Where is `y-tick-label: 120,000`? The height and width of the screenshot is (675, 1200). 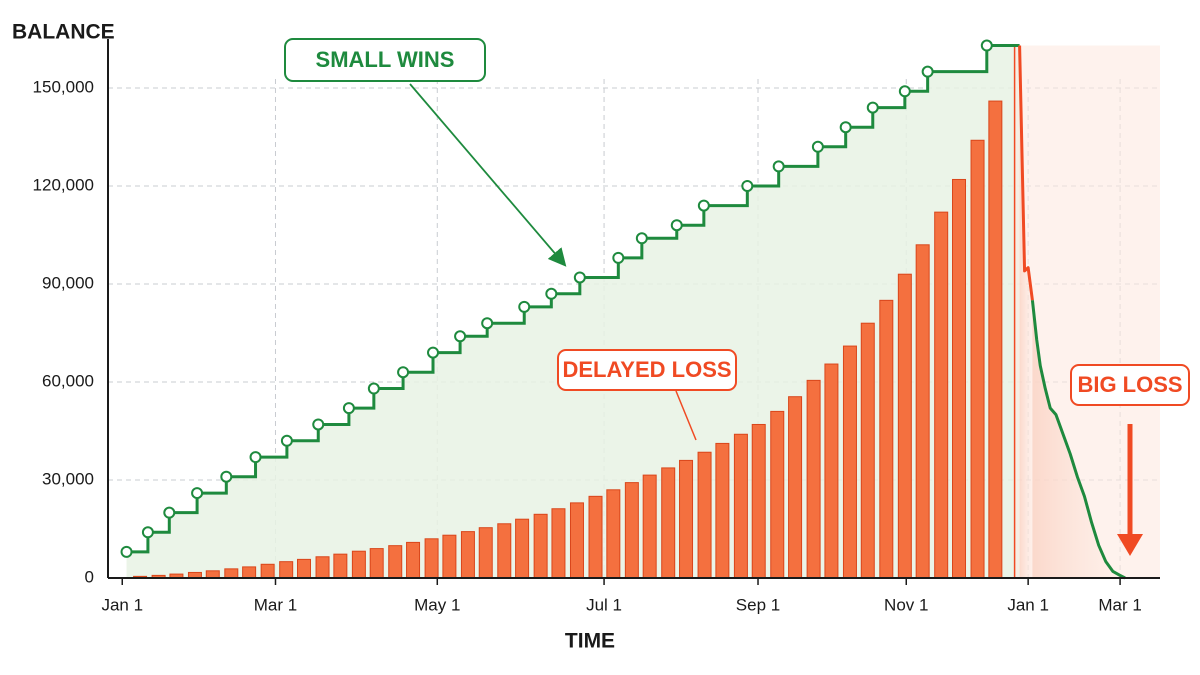
y-tick-label: 120,000 is located at coordinates (63, 184).